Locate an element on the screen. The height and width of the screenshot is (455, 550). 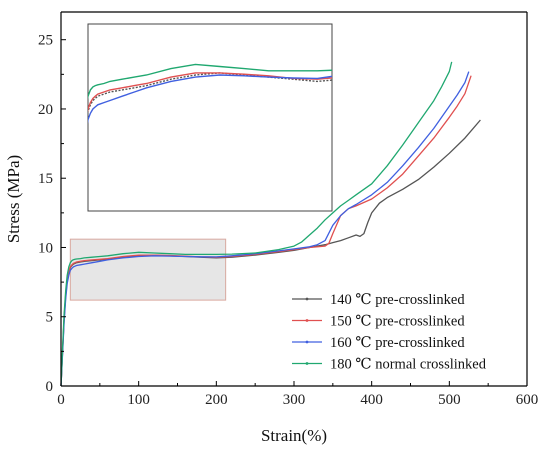
y-tick-label: 25 is located at coordinates (45, 41).